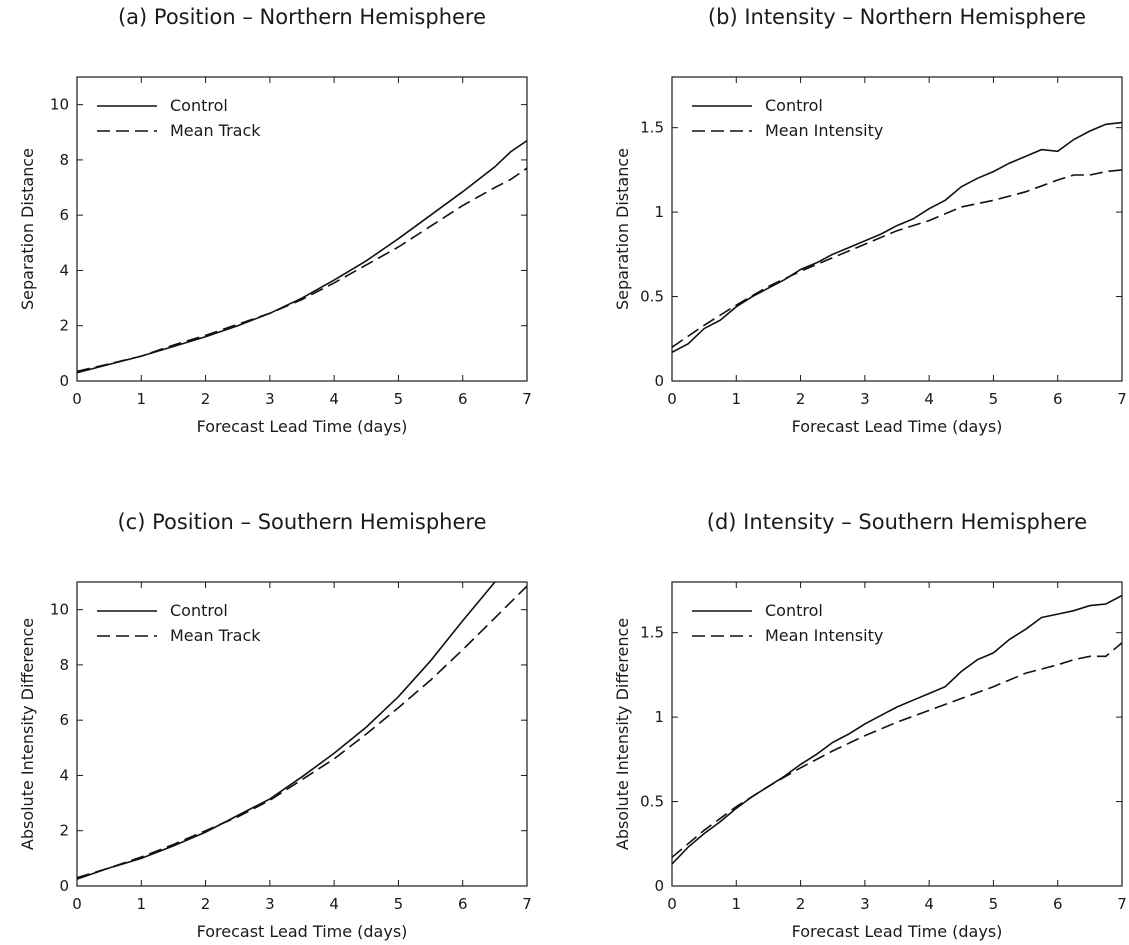 The image size is (1129, 945). What do you see at coordinates (301, 522) in the screenshot?
I see `chart-title: (c) Position – Southern Hemisphere` at bounding box center [301, 522].